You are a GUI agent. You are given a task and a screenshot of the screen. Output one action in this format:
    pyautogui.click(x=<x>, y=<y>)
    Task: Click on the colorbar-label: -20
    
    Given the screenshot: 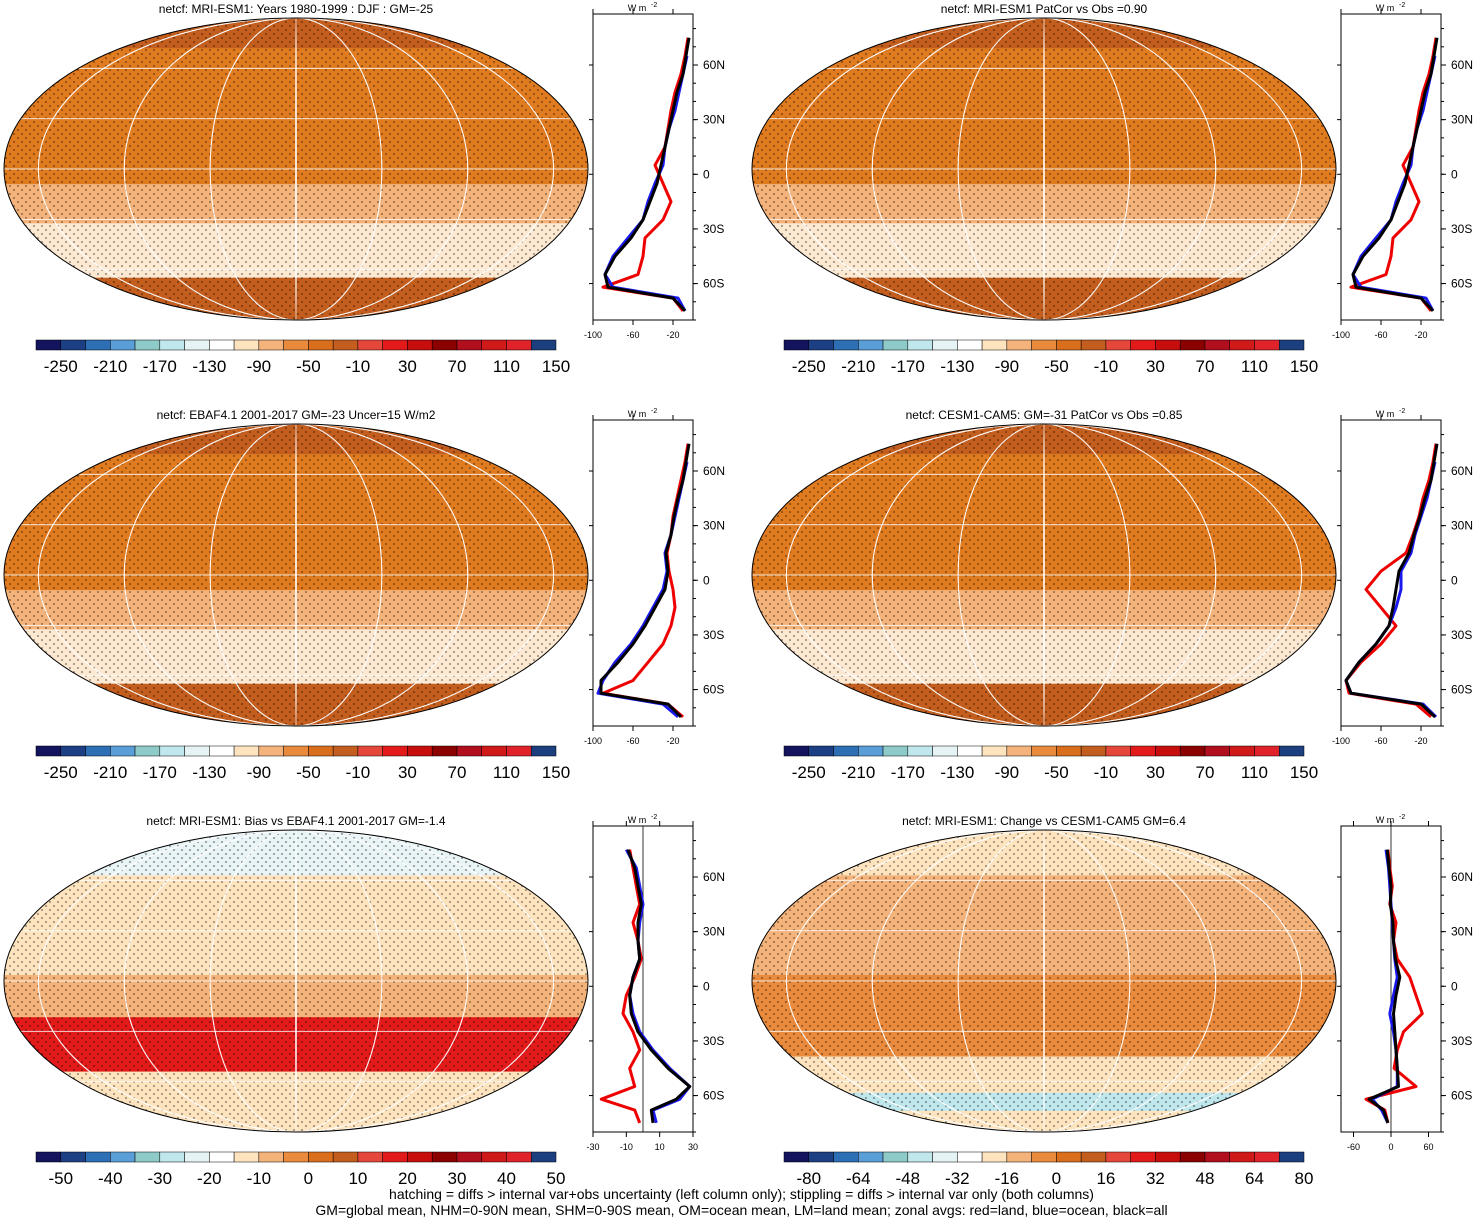 What is the action you would take?
    pyautogui.click(x=209, y=1178)
    